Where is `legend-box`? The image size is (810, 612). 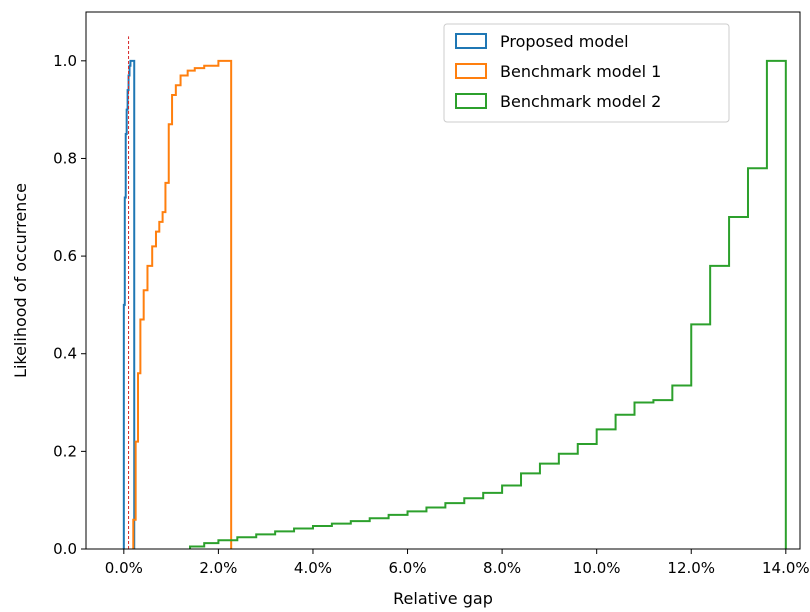
legend-box is located at coordinates (586, 73).